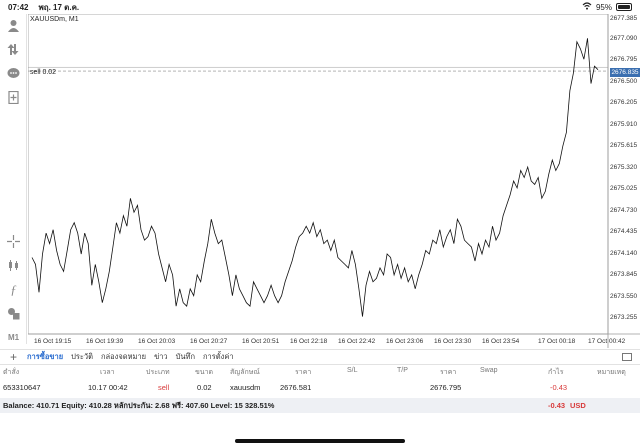  What do you see at coordinates (11, 372) in the screenshot?
I see `header-order: ตำสั่ง` at bounding box center [11, 372].